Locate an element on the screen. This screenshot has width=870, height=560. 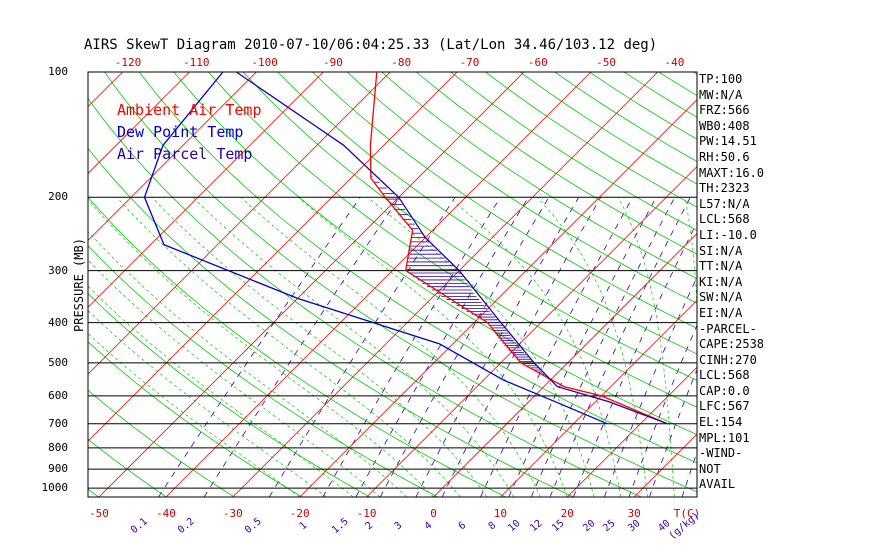
mixing-ratio-label: 3 is located at coordinates (399, 526).